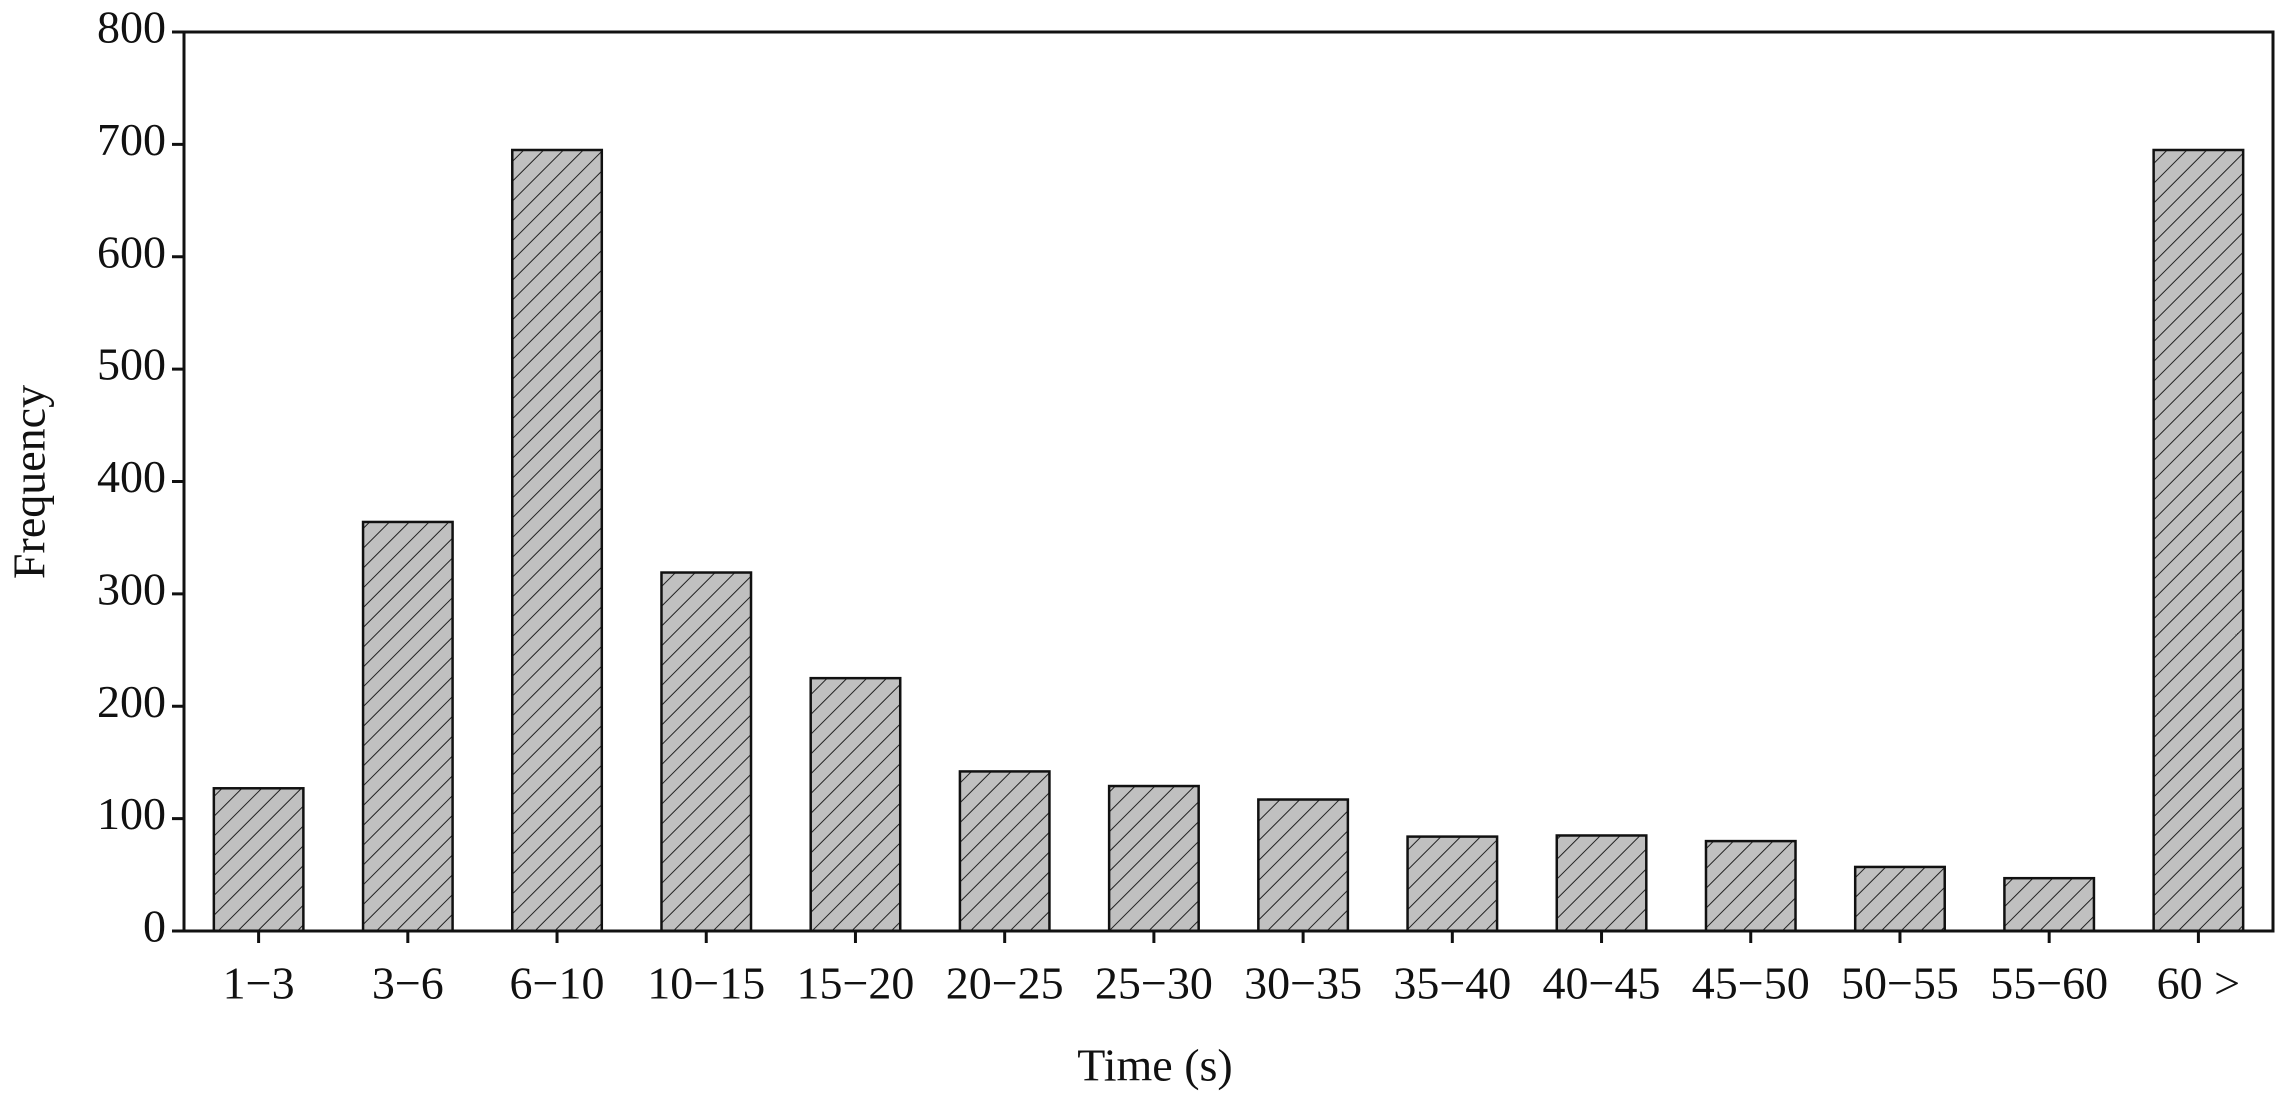  What do you see at coordinates (1602, 983) in the screenshot?
I see `x-tick-label: 40−45` at bounding box center [1602, 983].